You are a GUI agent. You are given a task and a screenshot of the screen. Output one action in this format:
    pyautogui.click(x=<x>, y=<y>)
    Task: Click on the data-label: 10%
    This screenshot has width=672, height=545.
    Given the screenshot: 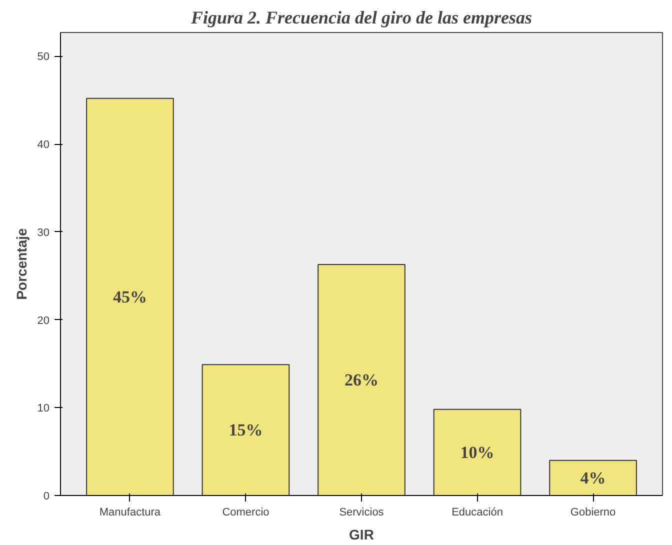 What is the action you would take?
    pyautogui.click(x=477, y=452)
    